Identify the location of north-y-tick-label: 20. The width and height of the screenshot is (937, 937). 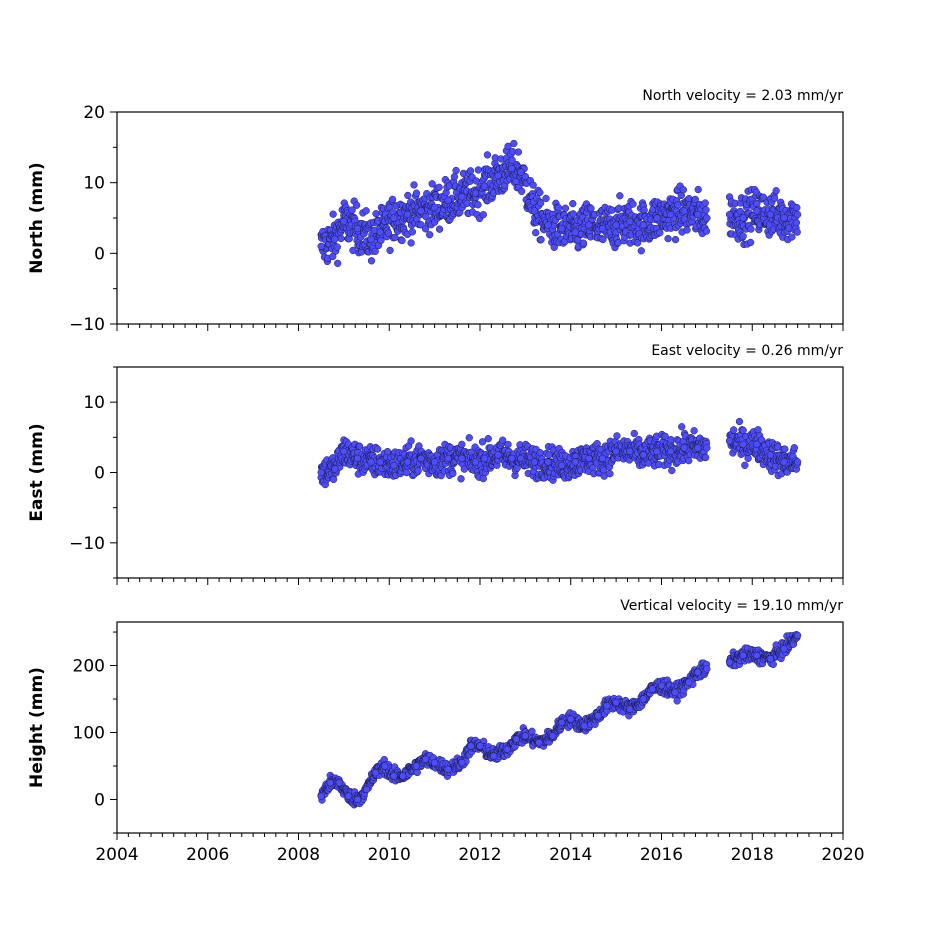
(94, 113).